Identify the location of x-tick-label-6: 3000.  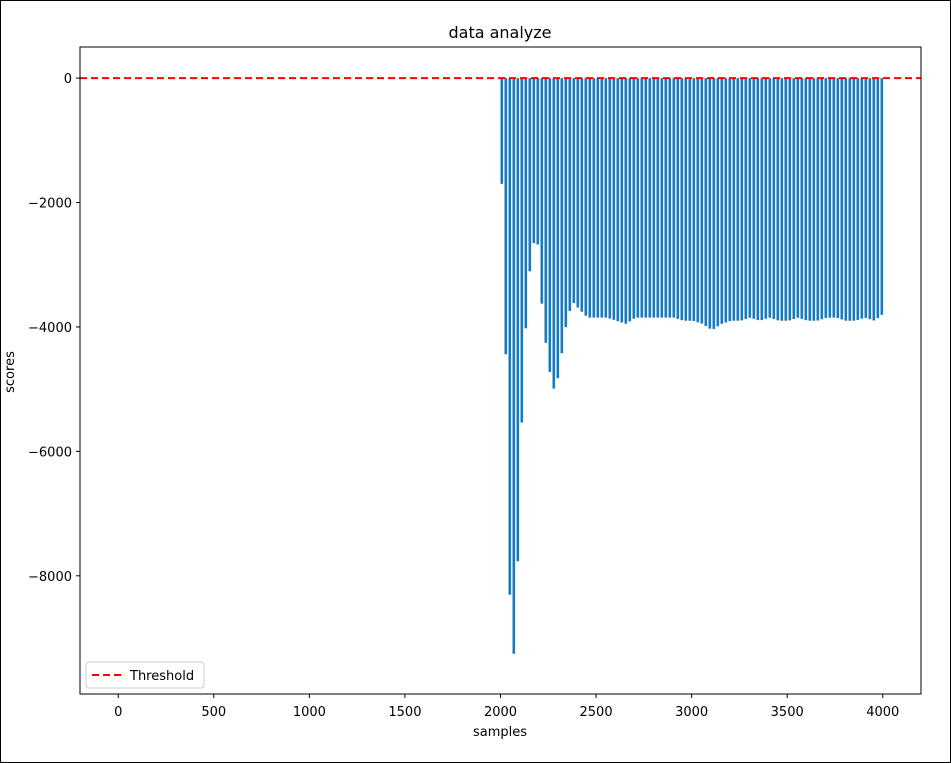
(691, 712).